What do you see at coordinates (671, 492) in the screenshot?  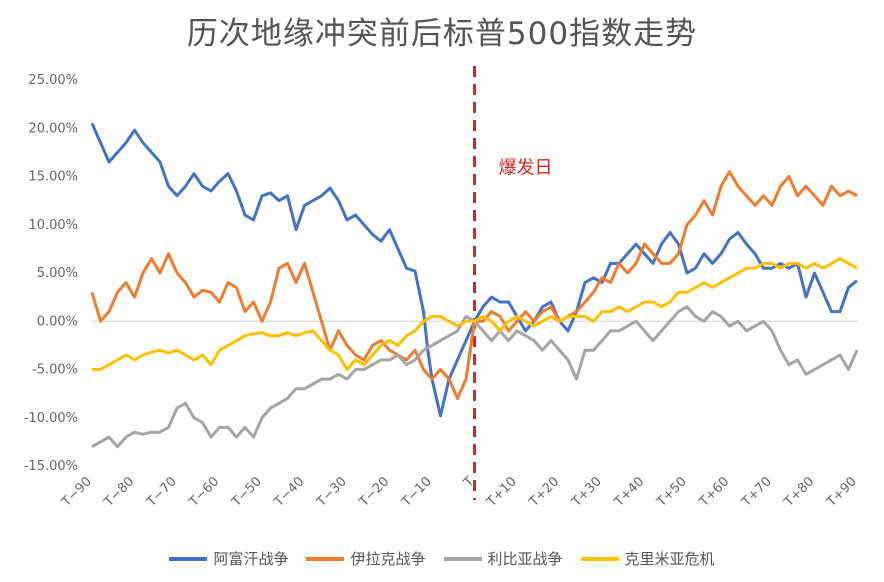 I see `x-tick-label: T+50` at bounding box center [671, 492].